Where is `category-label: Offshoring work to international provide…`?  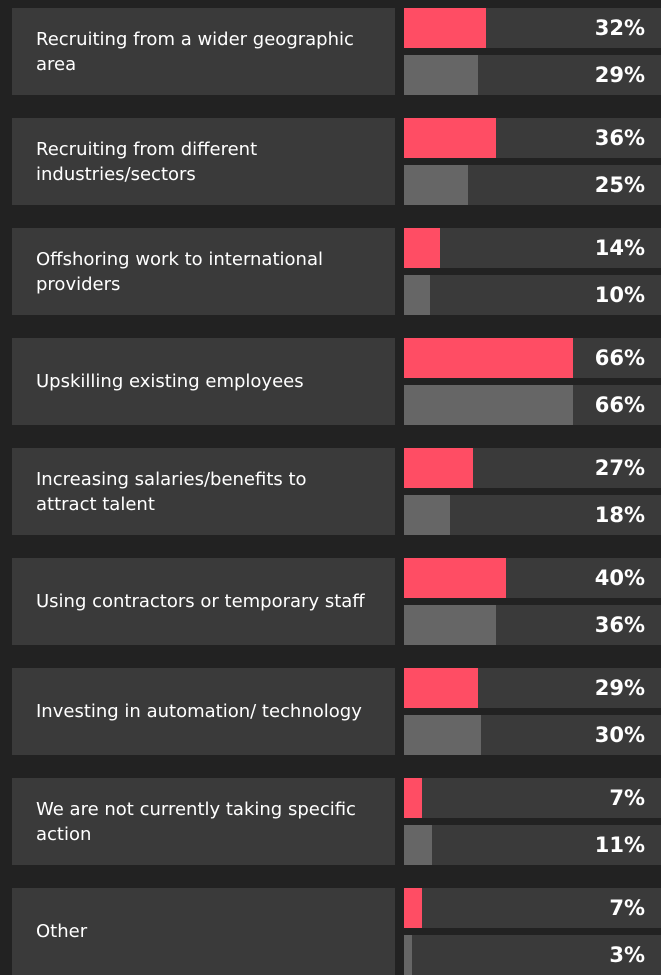 category-label: Offshoring work to international provide… is located at coordinates (203, 271).